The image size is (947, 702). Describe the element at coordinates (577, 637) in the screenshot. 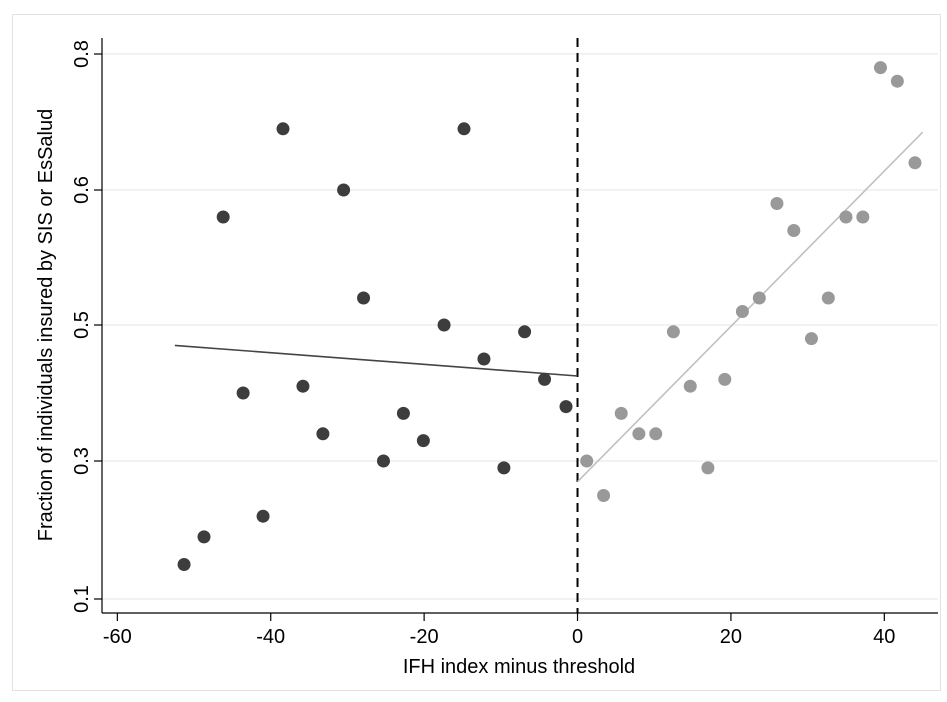

I see `x-tick-label: 0` at that location.